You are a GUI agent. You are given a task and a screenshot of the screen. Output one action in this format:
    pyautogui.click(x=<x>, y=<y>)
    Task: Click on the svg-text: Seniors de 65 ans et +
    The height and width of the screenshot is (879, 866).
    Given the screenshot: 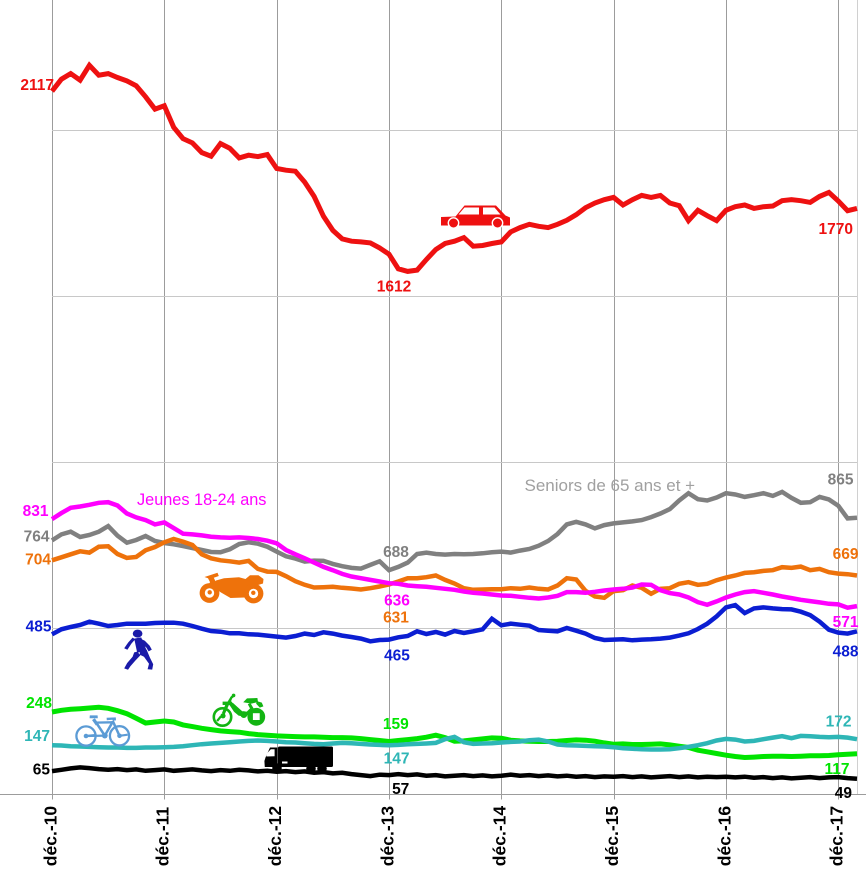 What is the action you would take?
    pyautogui.click(x=610, y=485)
    